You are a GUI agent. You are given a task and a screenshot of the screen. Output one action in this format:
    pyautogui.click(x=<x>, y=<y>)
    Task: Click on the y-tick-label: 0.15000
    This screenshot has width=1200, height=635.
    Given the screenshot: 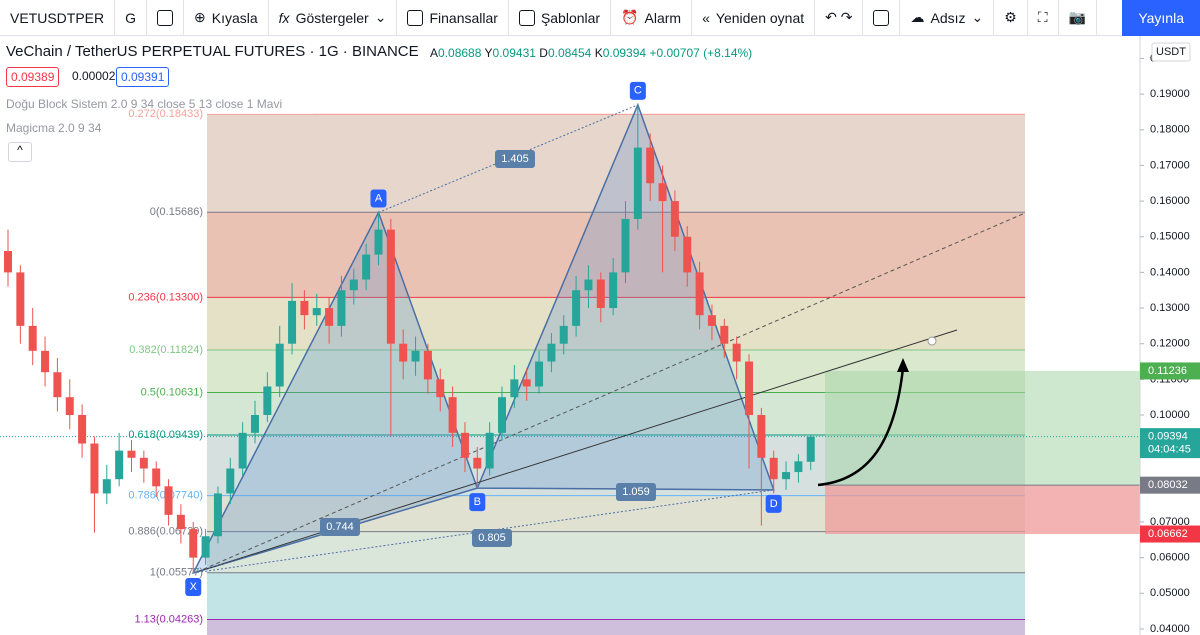 What is the action you would take?
    pyautogui.click(x=1170, y=237)
    